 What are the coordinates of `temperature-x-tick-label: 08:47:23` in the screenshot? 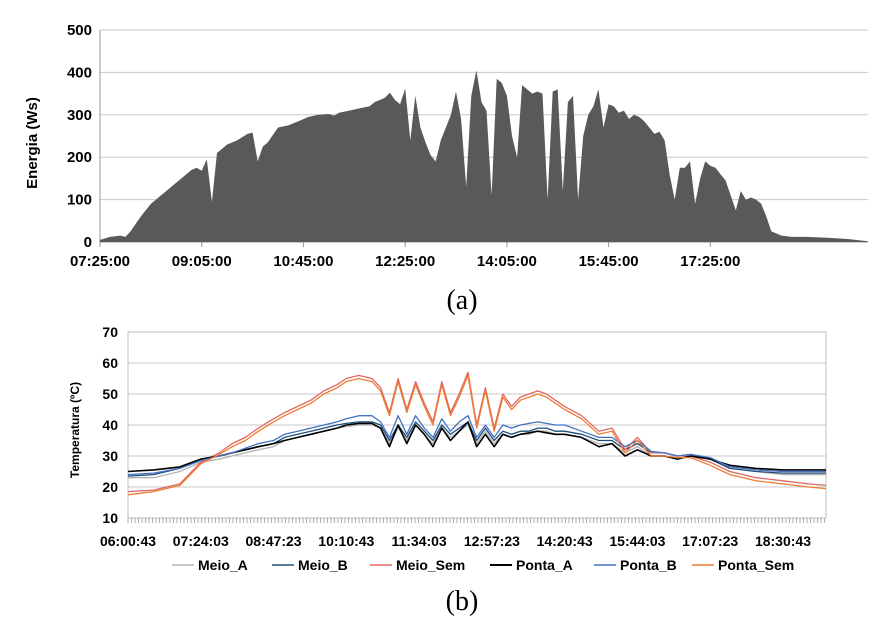 It's located at (274, 541).